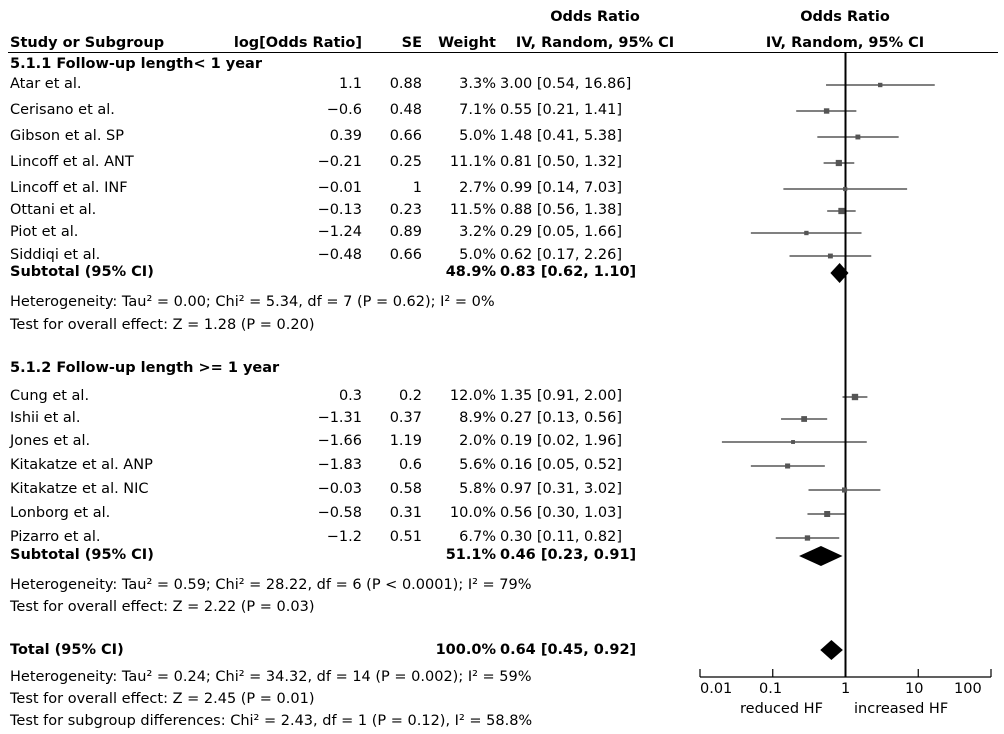 The height and width of the screenshot is (734, 1004). What do you see at coordinates (568, 555) in the screenshot?
I see `subtotal-ci: 0.46 [0.23, 0.91]` at bounding box center [568, 555].